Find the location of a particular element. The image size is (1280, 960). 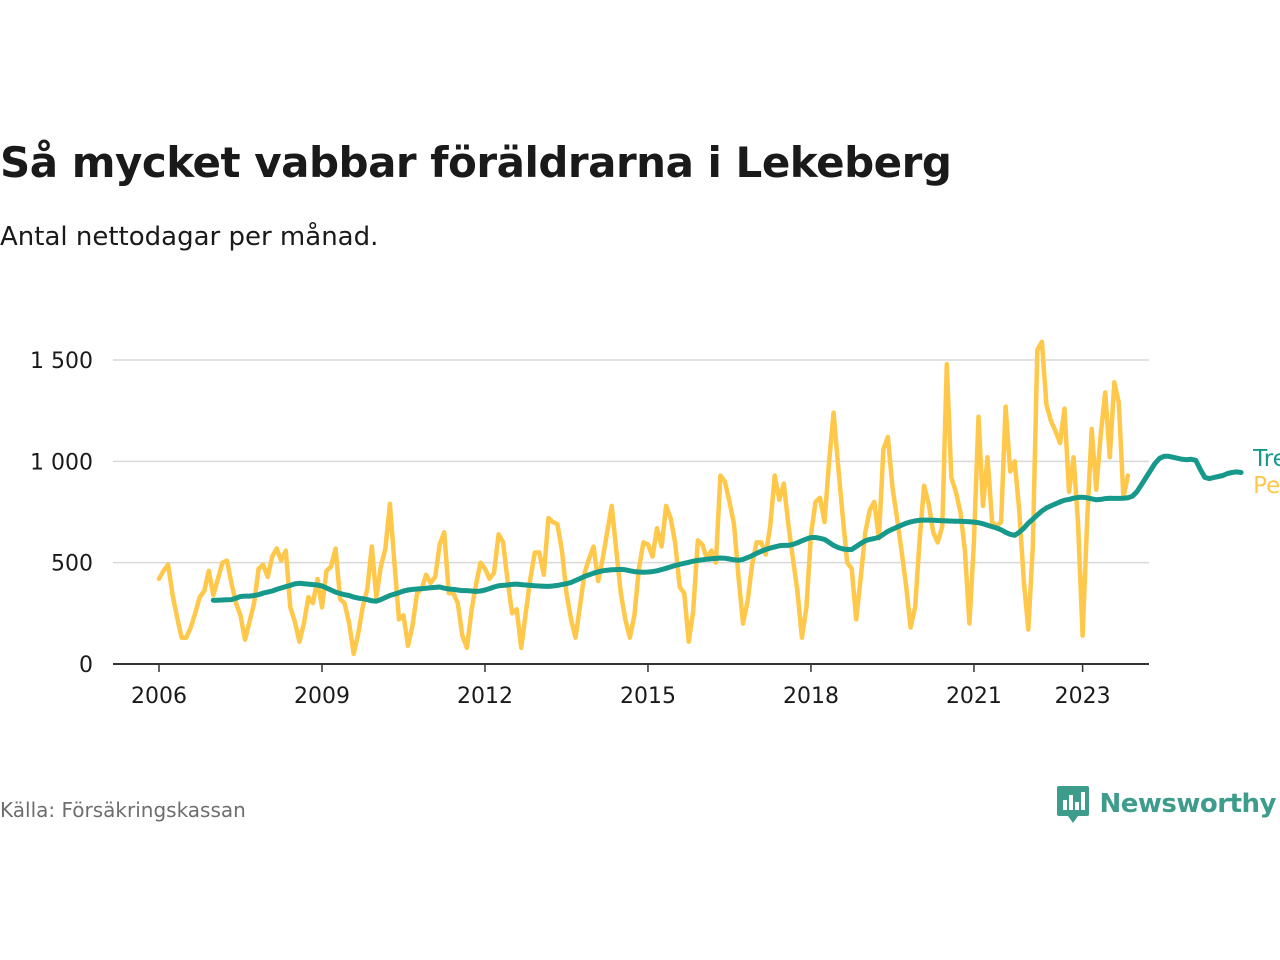

y-tick-label-500: 500 is located at coordinates (72, 564).